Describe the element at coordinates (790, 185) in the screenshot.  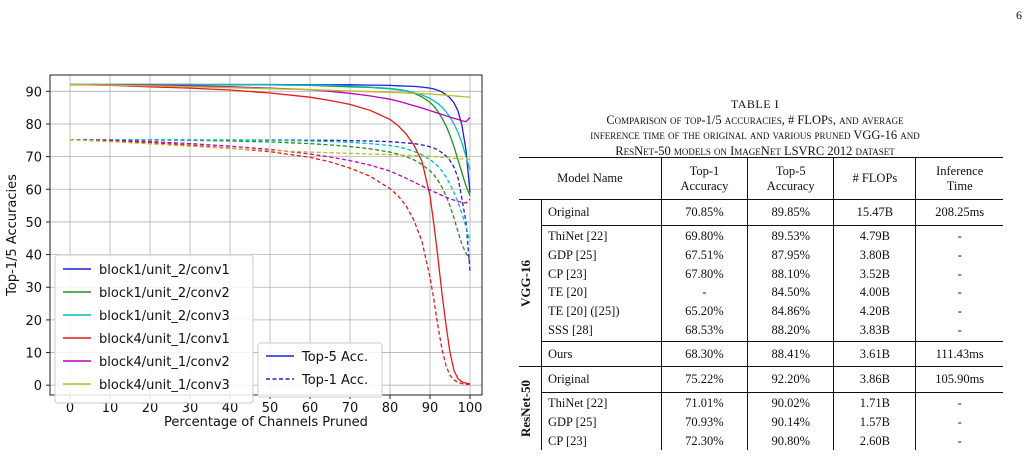
I see `header-top5-line2: Accuracy` at that location.